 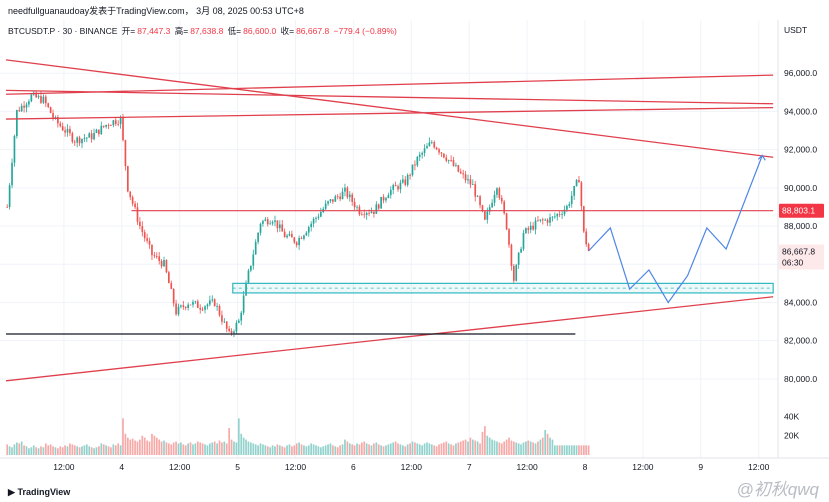 I want to click on price-tick-label: 90,000.0, so click(x=800, y=188).